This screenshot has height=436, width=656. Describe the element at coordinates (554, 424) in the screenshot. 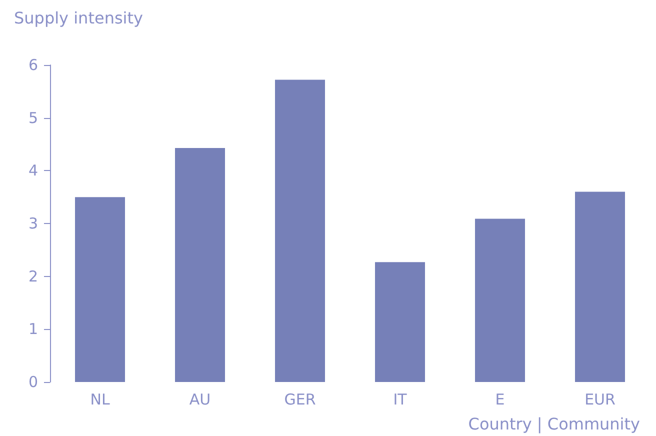

I see `x-axis-title: Country | Community` at that location.